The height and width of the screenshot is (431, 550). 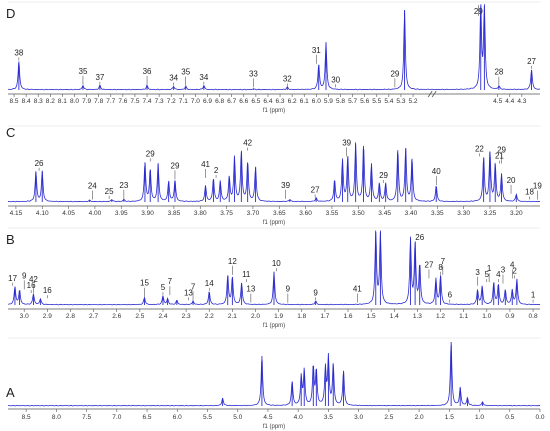 What do you see at coordinates (539, 417) in the screenshot?
I see `tick-label: 0.0` at bounding box center [539, 417].